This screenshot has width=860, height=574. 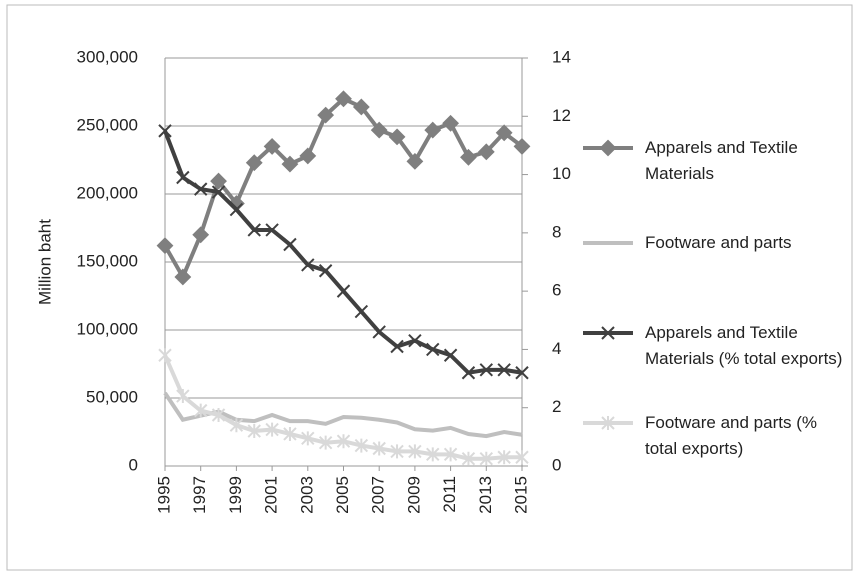 I want to click on y2-tick-label: 8, so click(x=556, y=231).